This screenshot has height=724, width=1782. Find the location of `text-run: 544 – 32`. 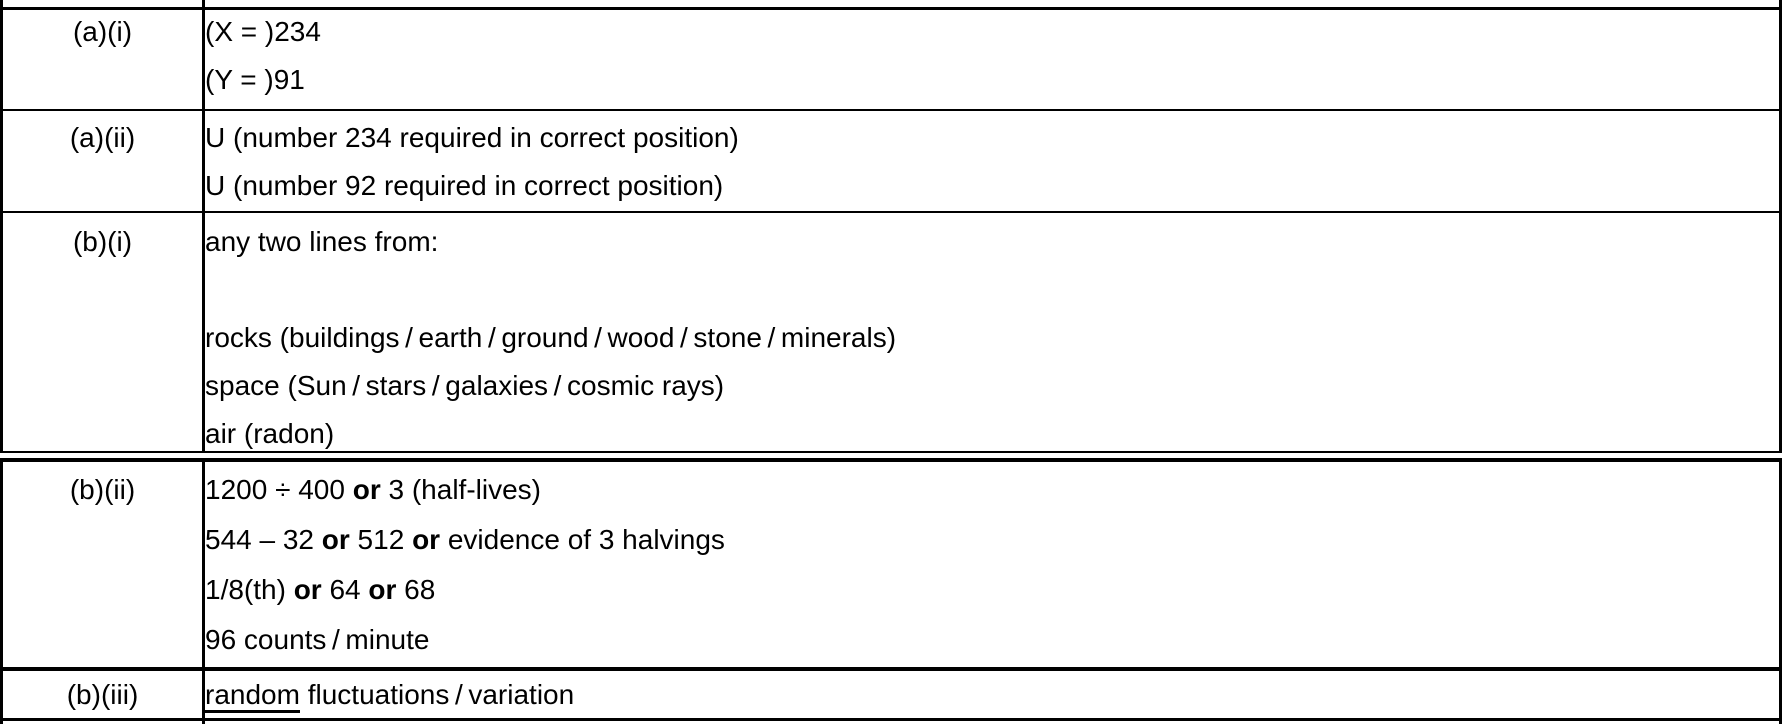

text-run: 544 – 32 is located at coordinates (263, 539).